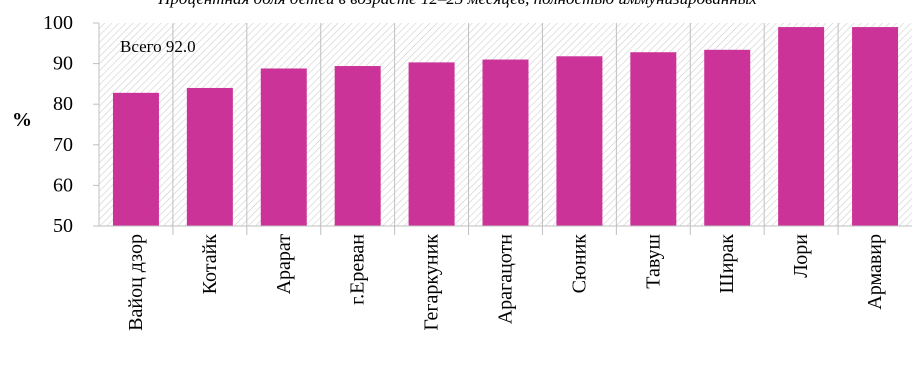 The height and width of the screenshot is (382, 915). What do you see at coordinates (506, 279) in the screenshot?
I see `x-tick-label: Арагацотн` at bounding box center [506, 279].